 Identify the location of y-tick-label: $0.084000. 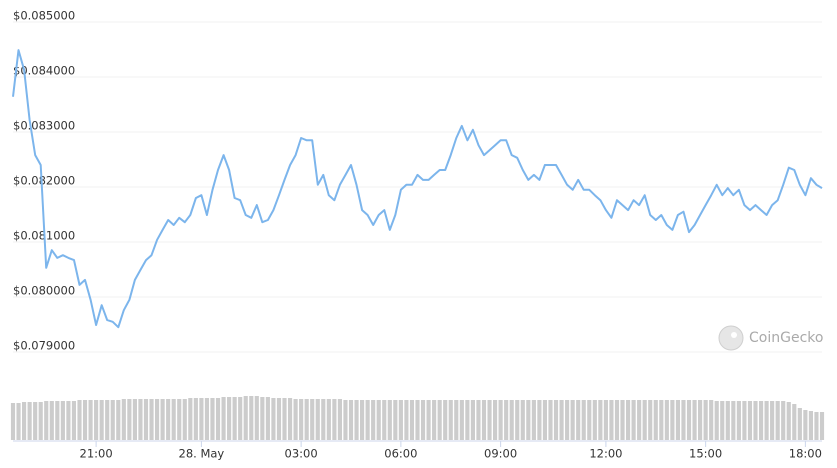
(44, 71).